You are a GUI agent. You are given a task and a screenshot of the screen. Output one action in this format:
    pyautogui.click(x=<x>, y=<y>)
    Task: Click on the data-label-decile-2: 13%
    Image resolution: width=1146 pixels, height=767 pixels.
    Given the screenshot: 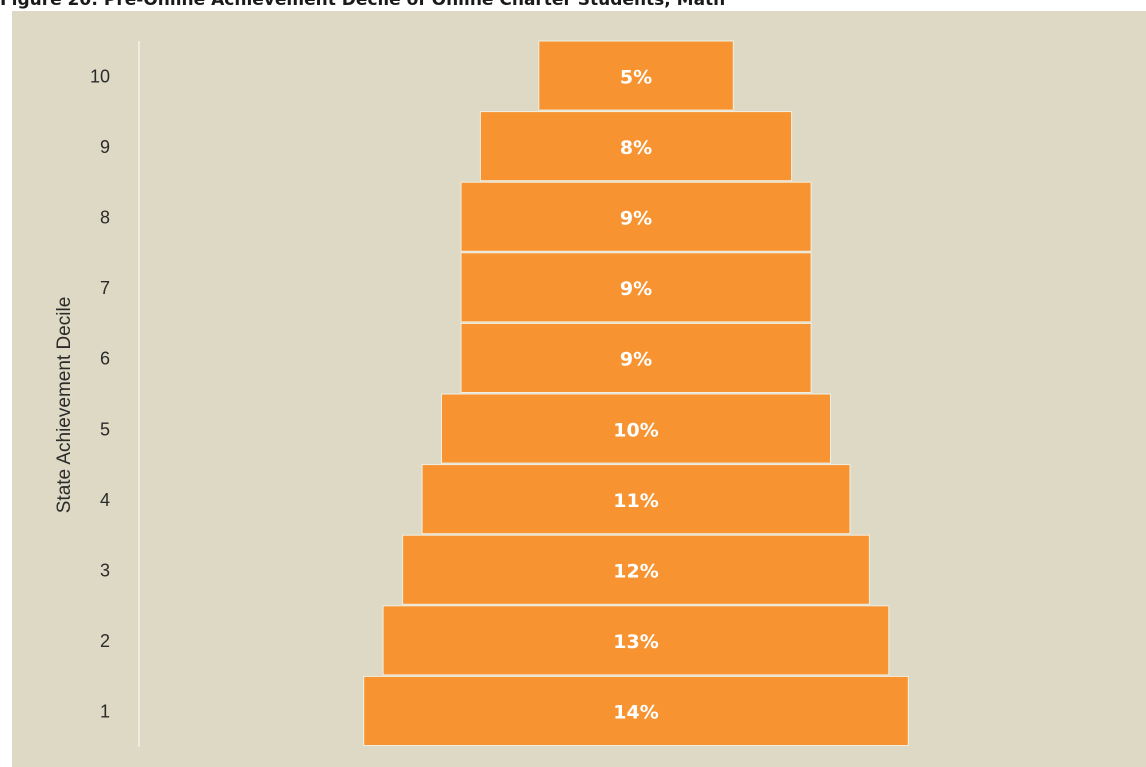 What is the action you would take?
    pyautogui.click(x=635, y=642)
    